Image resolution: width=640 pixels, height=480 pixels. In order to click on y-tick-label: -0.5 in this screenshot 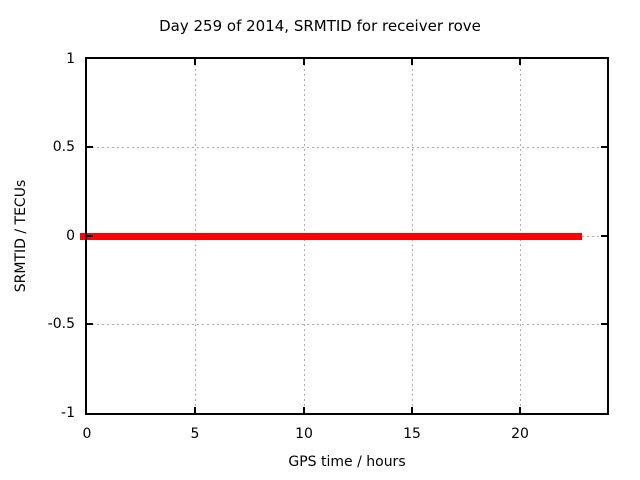, I will do `click(61, 324)`.